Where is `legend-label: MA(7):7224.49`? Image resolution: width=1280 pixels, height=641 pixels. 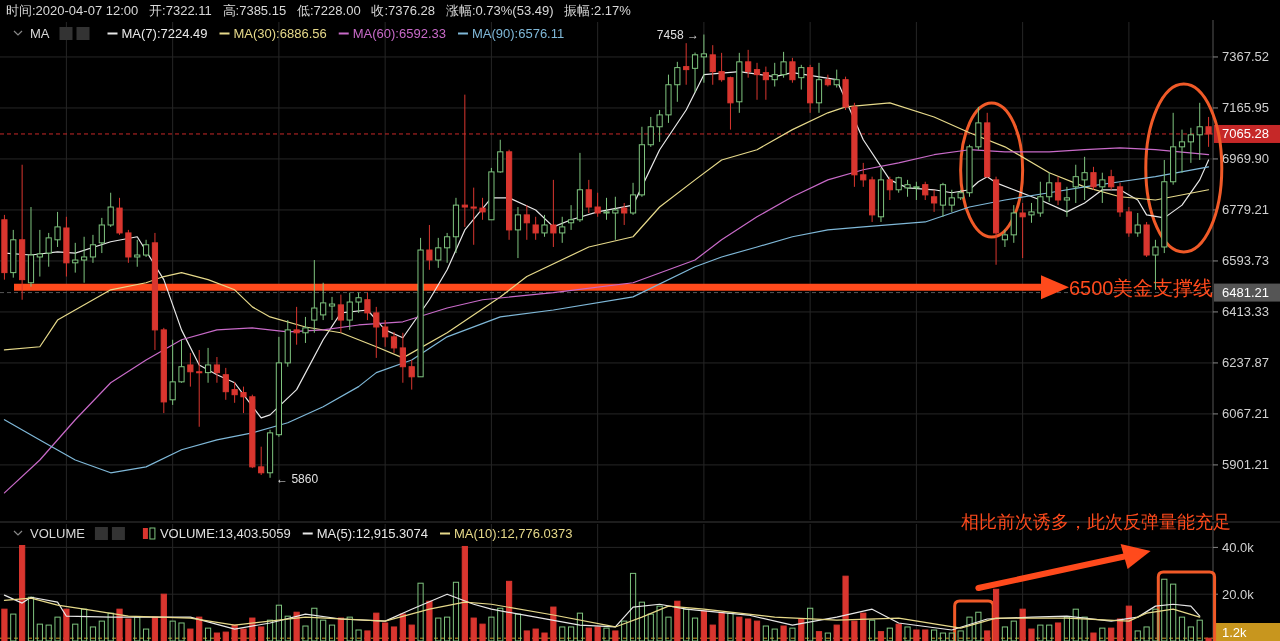 legend-label: MA(7):7224.49 is located at coordinates (164, 33).